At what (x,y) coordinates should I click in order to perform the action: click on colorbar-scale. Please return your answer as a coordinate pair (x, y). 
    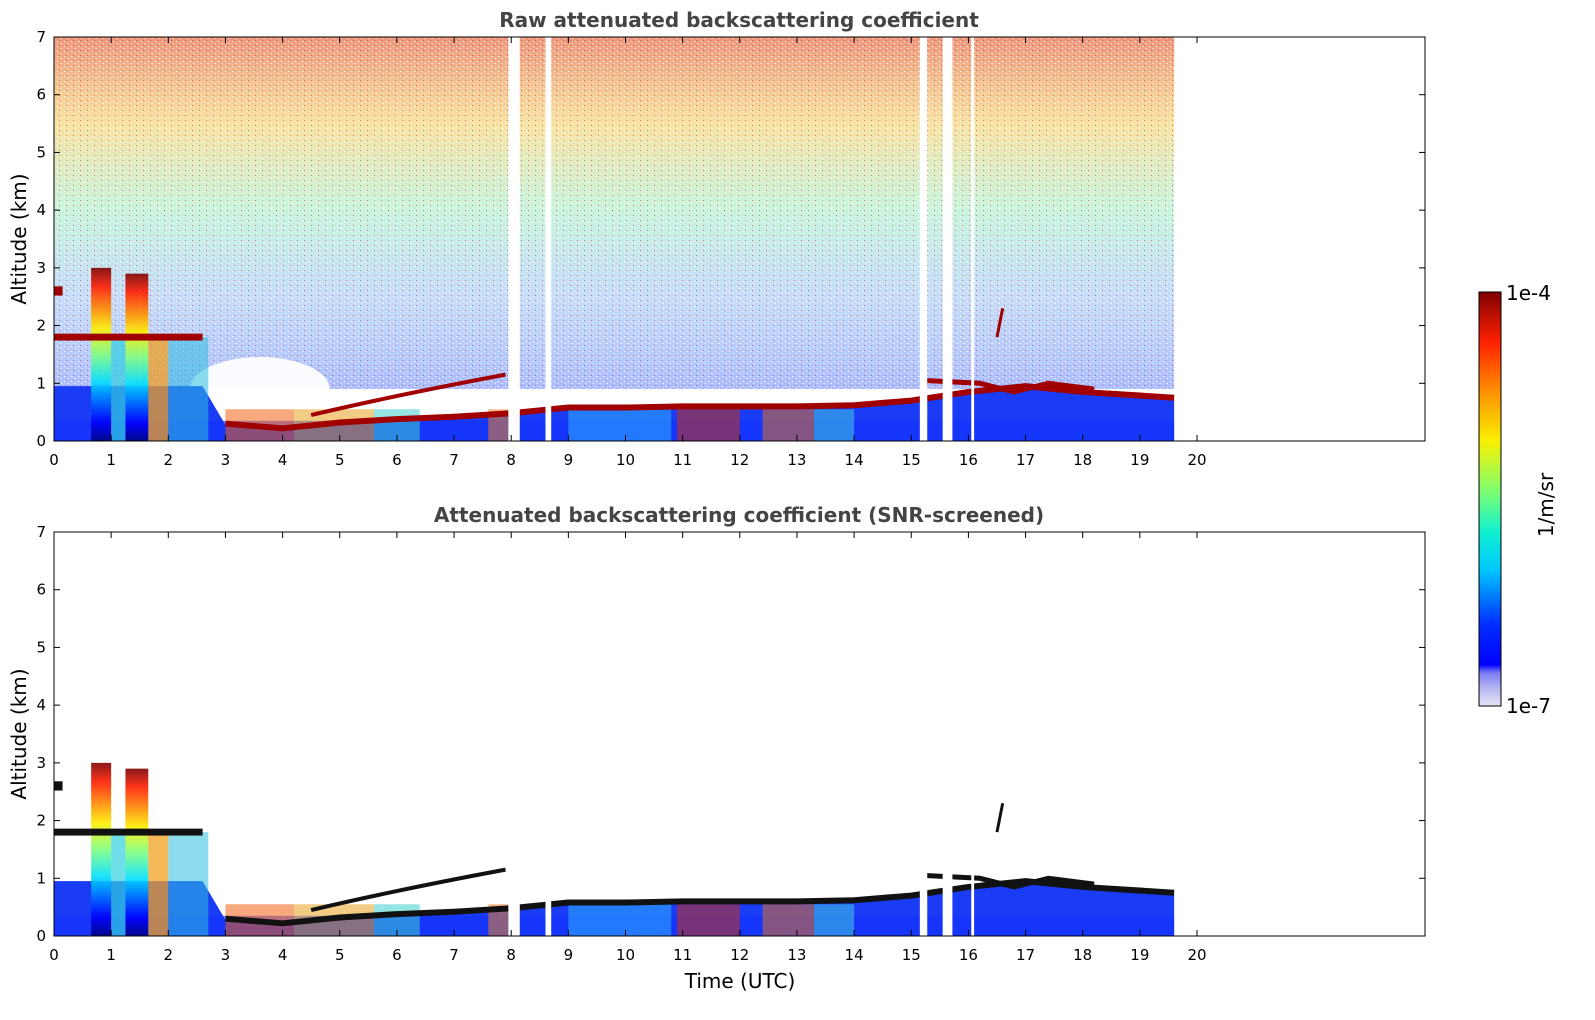
    Looking at the image, I should click on (1490, 499).